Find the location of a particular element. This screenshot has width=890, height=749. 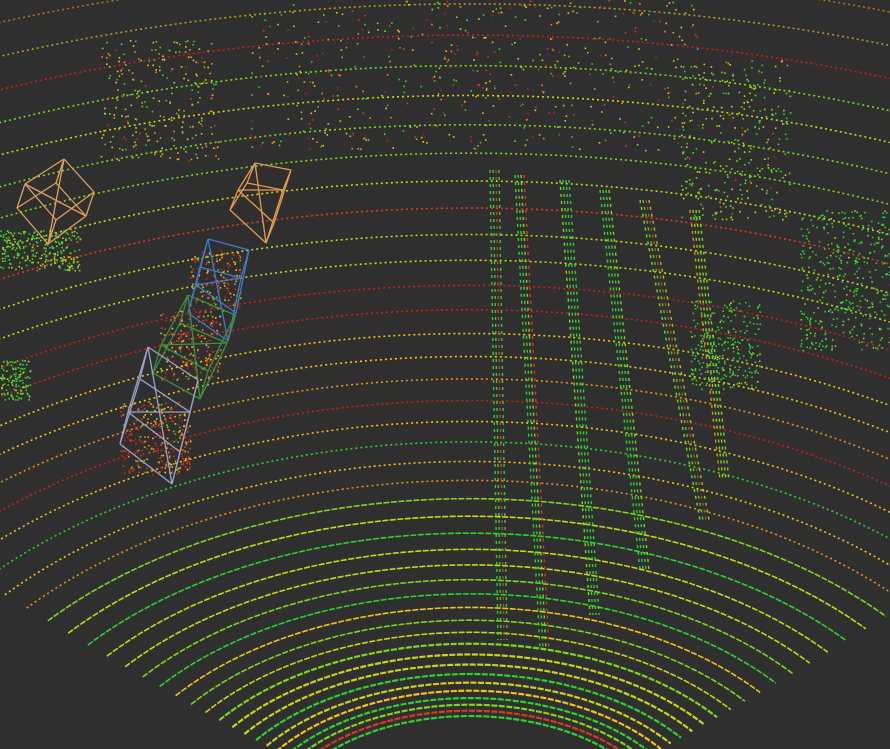

scan-ring is located at coordinates (445, 353).